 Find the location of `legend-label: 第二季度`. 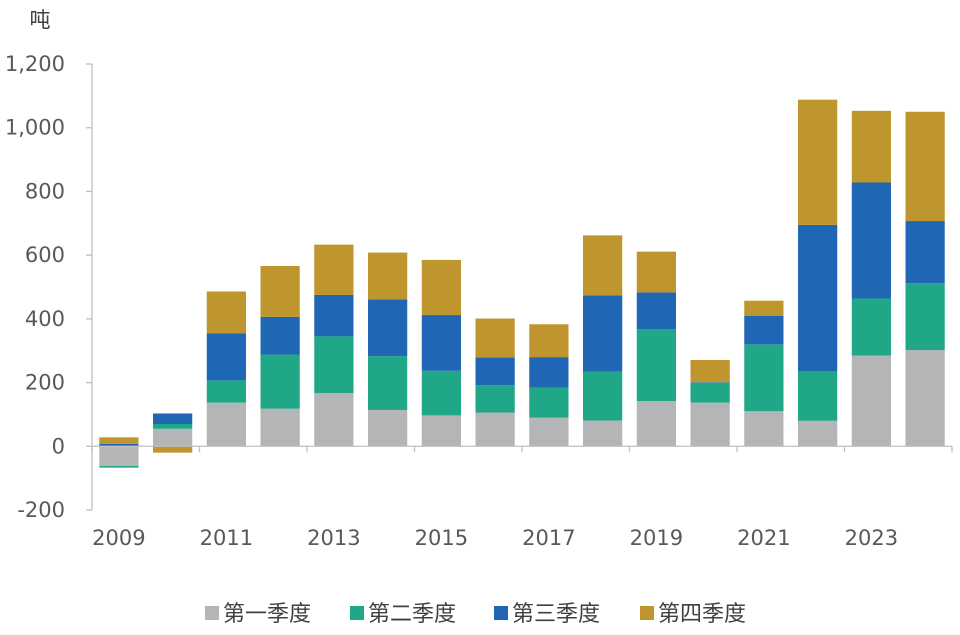

legend-label: 第二季度 is located at coordinates (412, 614).